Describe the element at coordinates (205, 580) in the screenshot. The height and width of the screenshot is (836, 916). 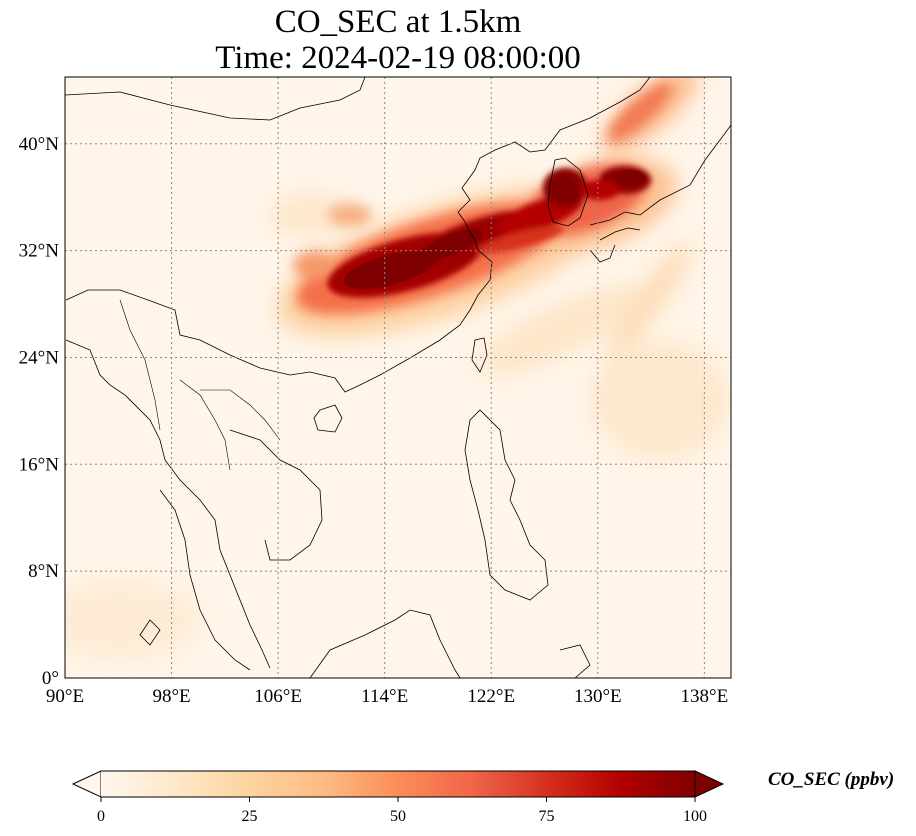
I see `malay-coast` at that location.